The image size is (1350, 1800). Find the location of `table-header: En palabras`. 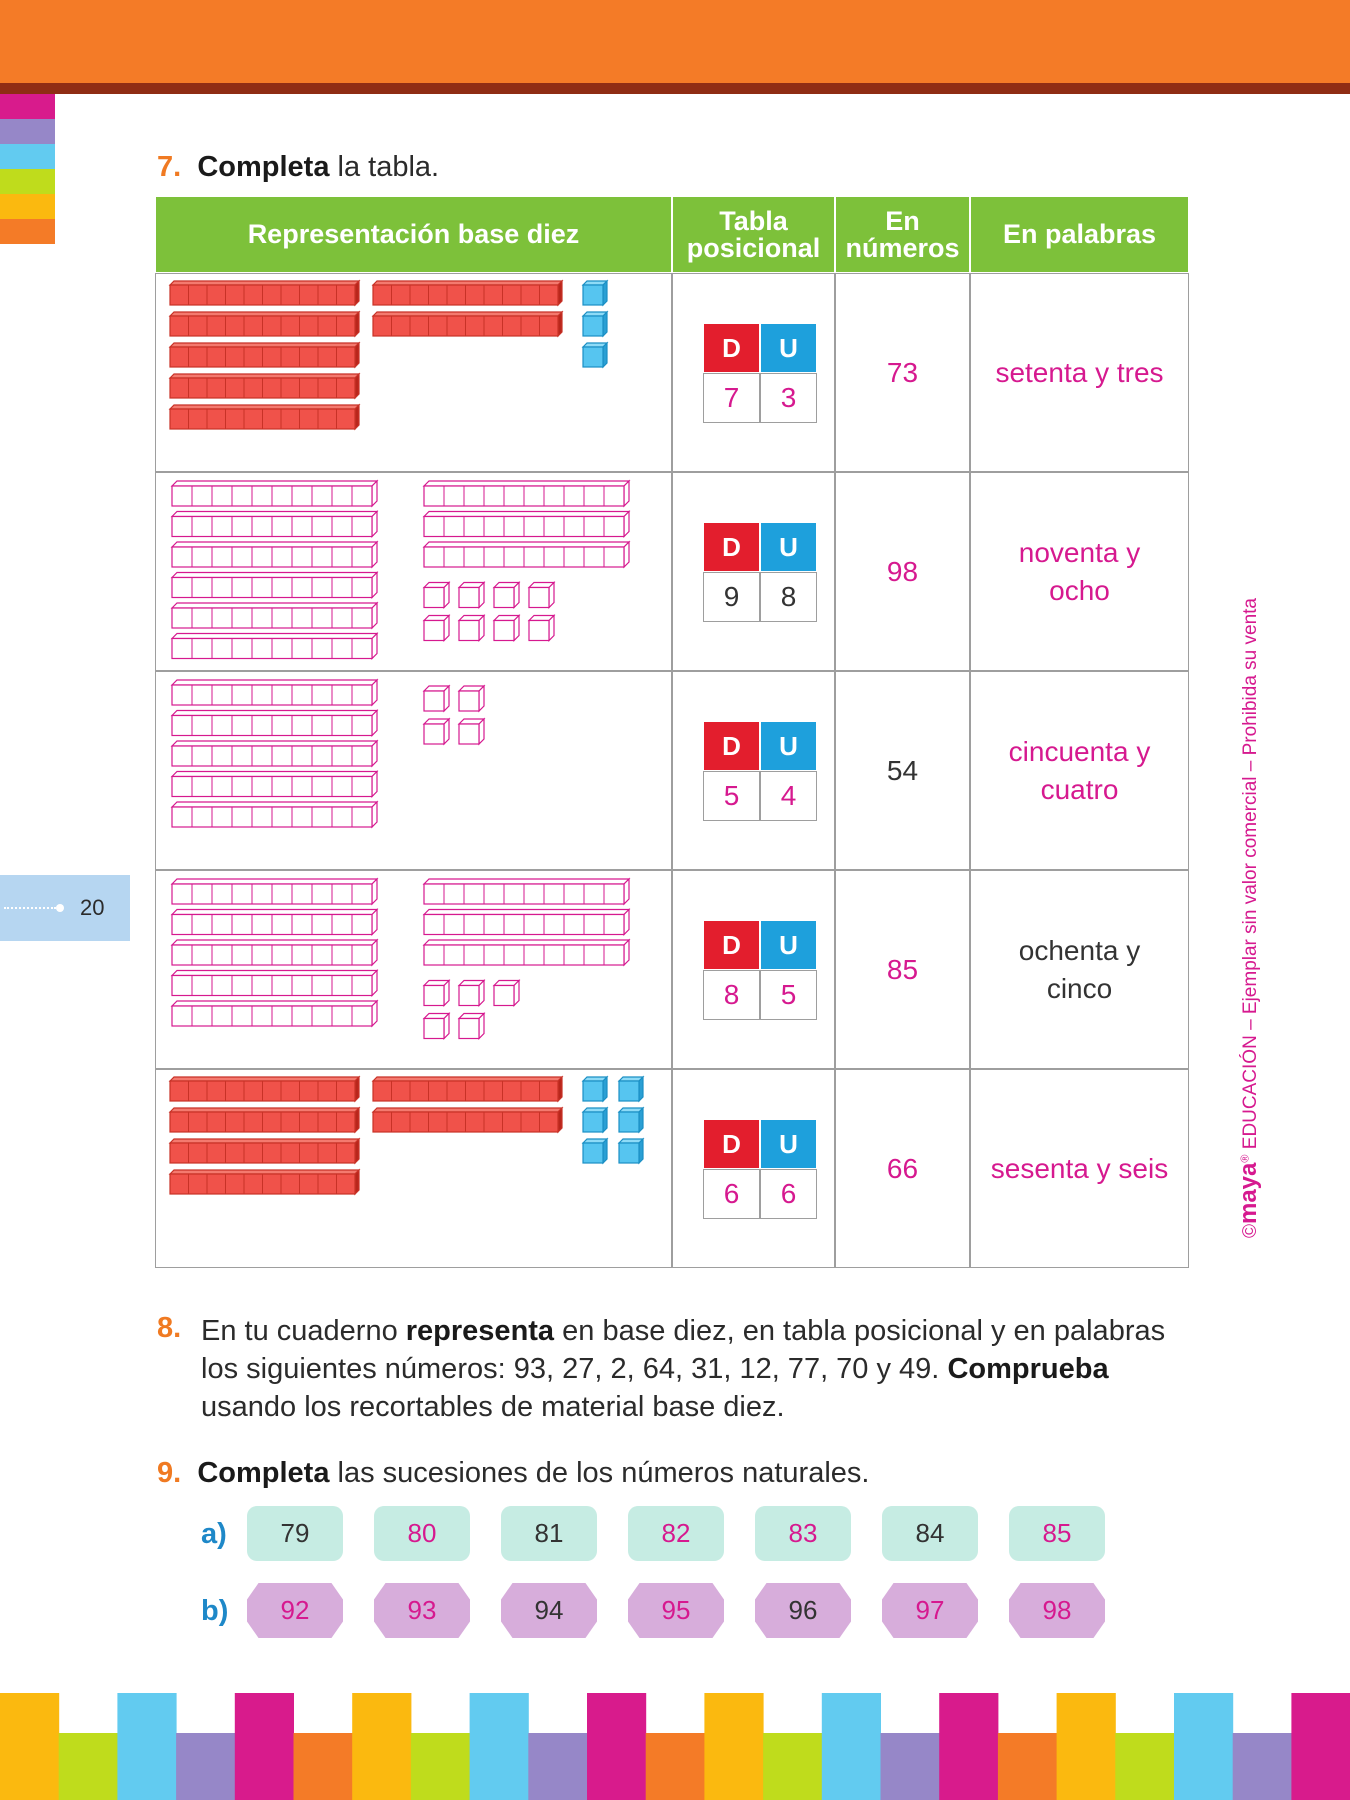

table-header: En palabras is located at coordinates (1079, 234).